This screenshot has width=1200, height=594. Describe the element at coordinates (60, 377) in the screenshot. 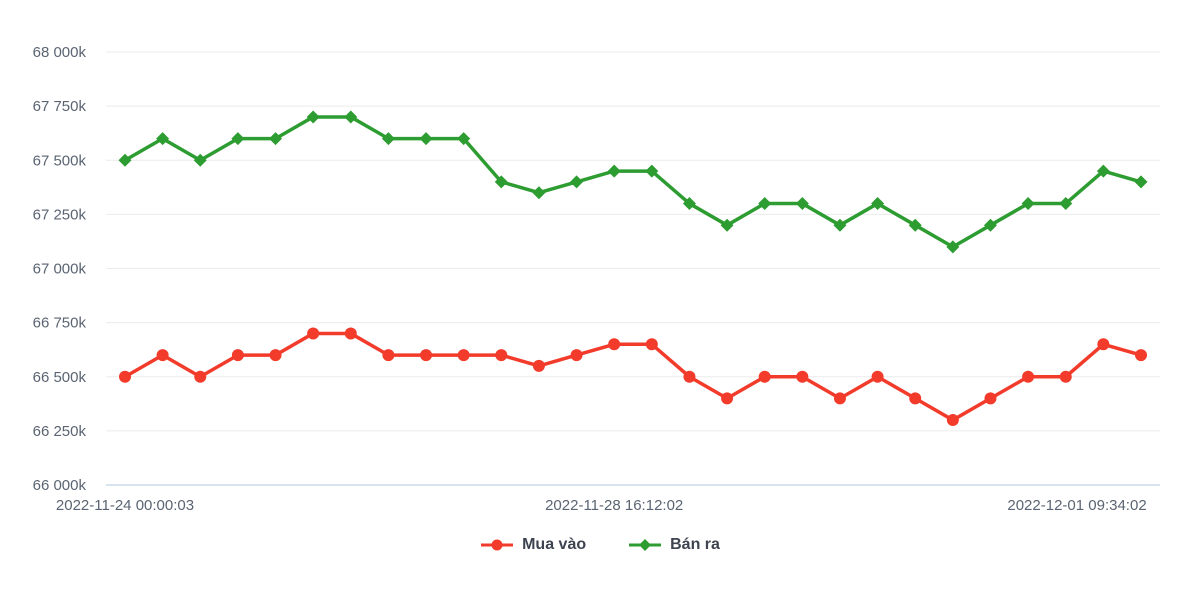

I see `y-tick-label: 66 500k` at that location.